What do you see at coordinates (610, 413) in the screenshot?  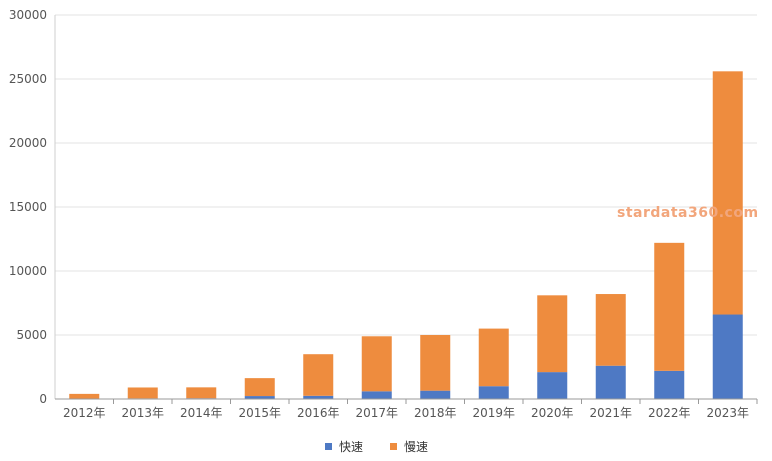 I see `x-tick-label: 2021年` at bounding box center [610, 413].